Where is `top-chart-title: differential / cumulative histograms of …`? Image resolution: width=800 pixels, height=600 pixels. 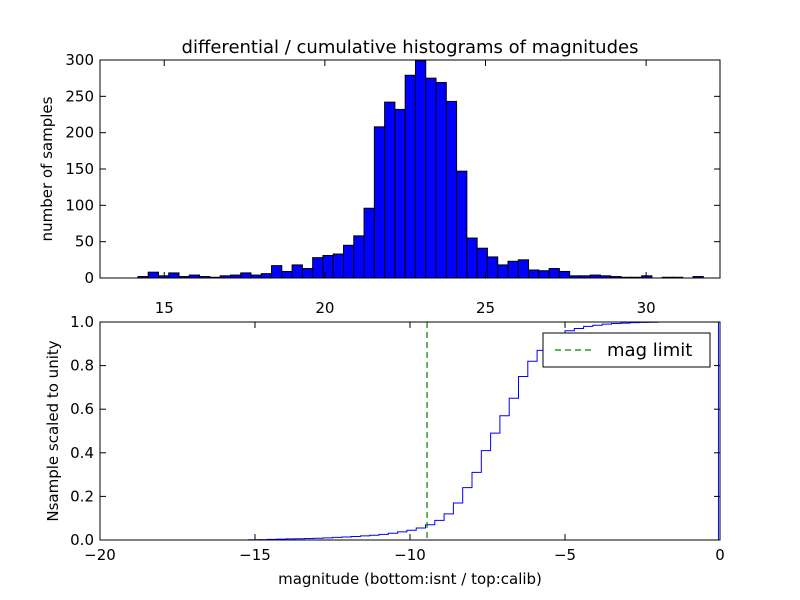
top-chart-title: differential / cumulative histograms of … is located at coordinates (410, 47).